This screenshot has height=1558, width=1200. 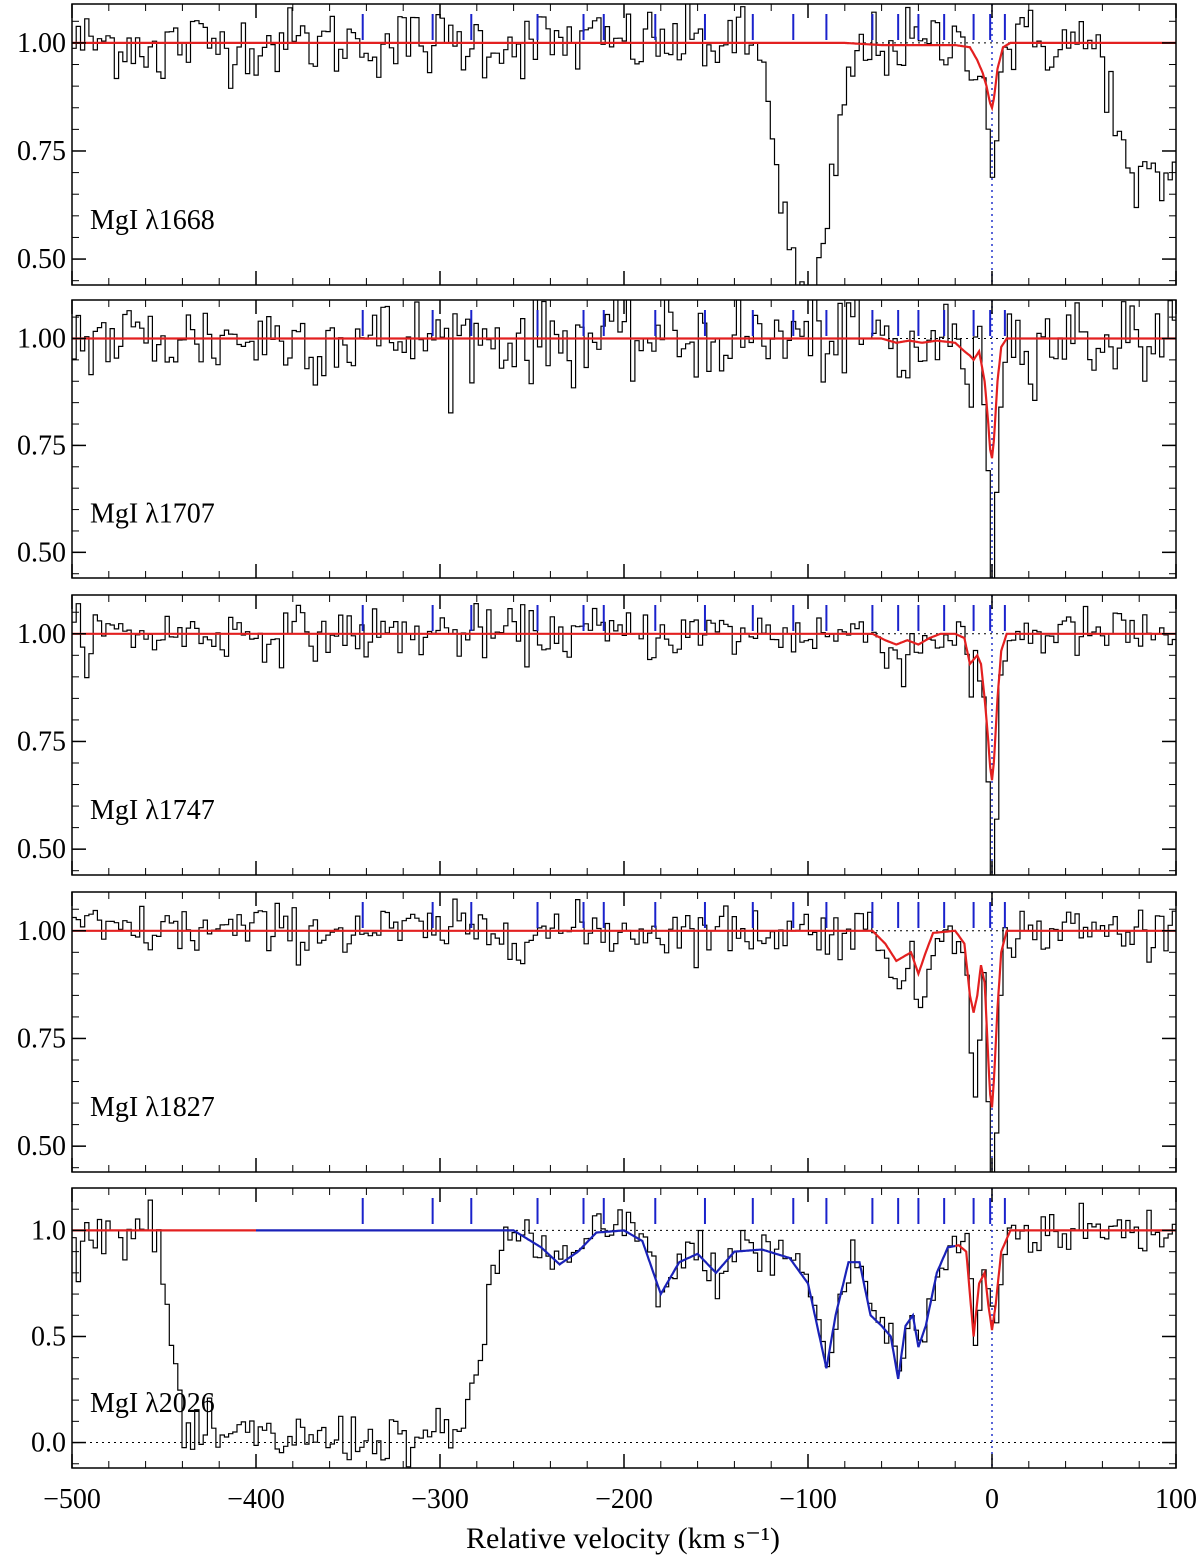 What do you see at coordinates (440, 1499) in the screenshot?
I see `x-tick-label: −300` at bounding box center [440, 1499].